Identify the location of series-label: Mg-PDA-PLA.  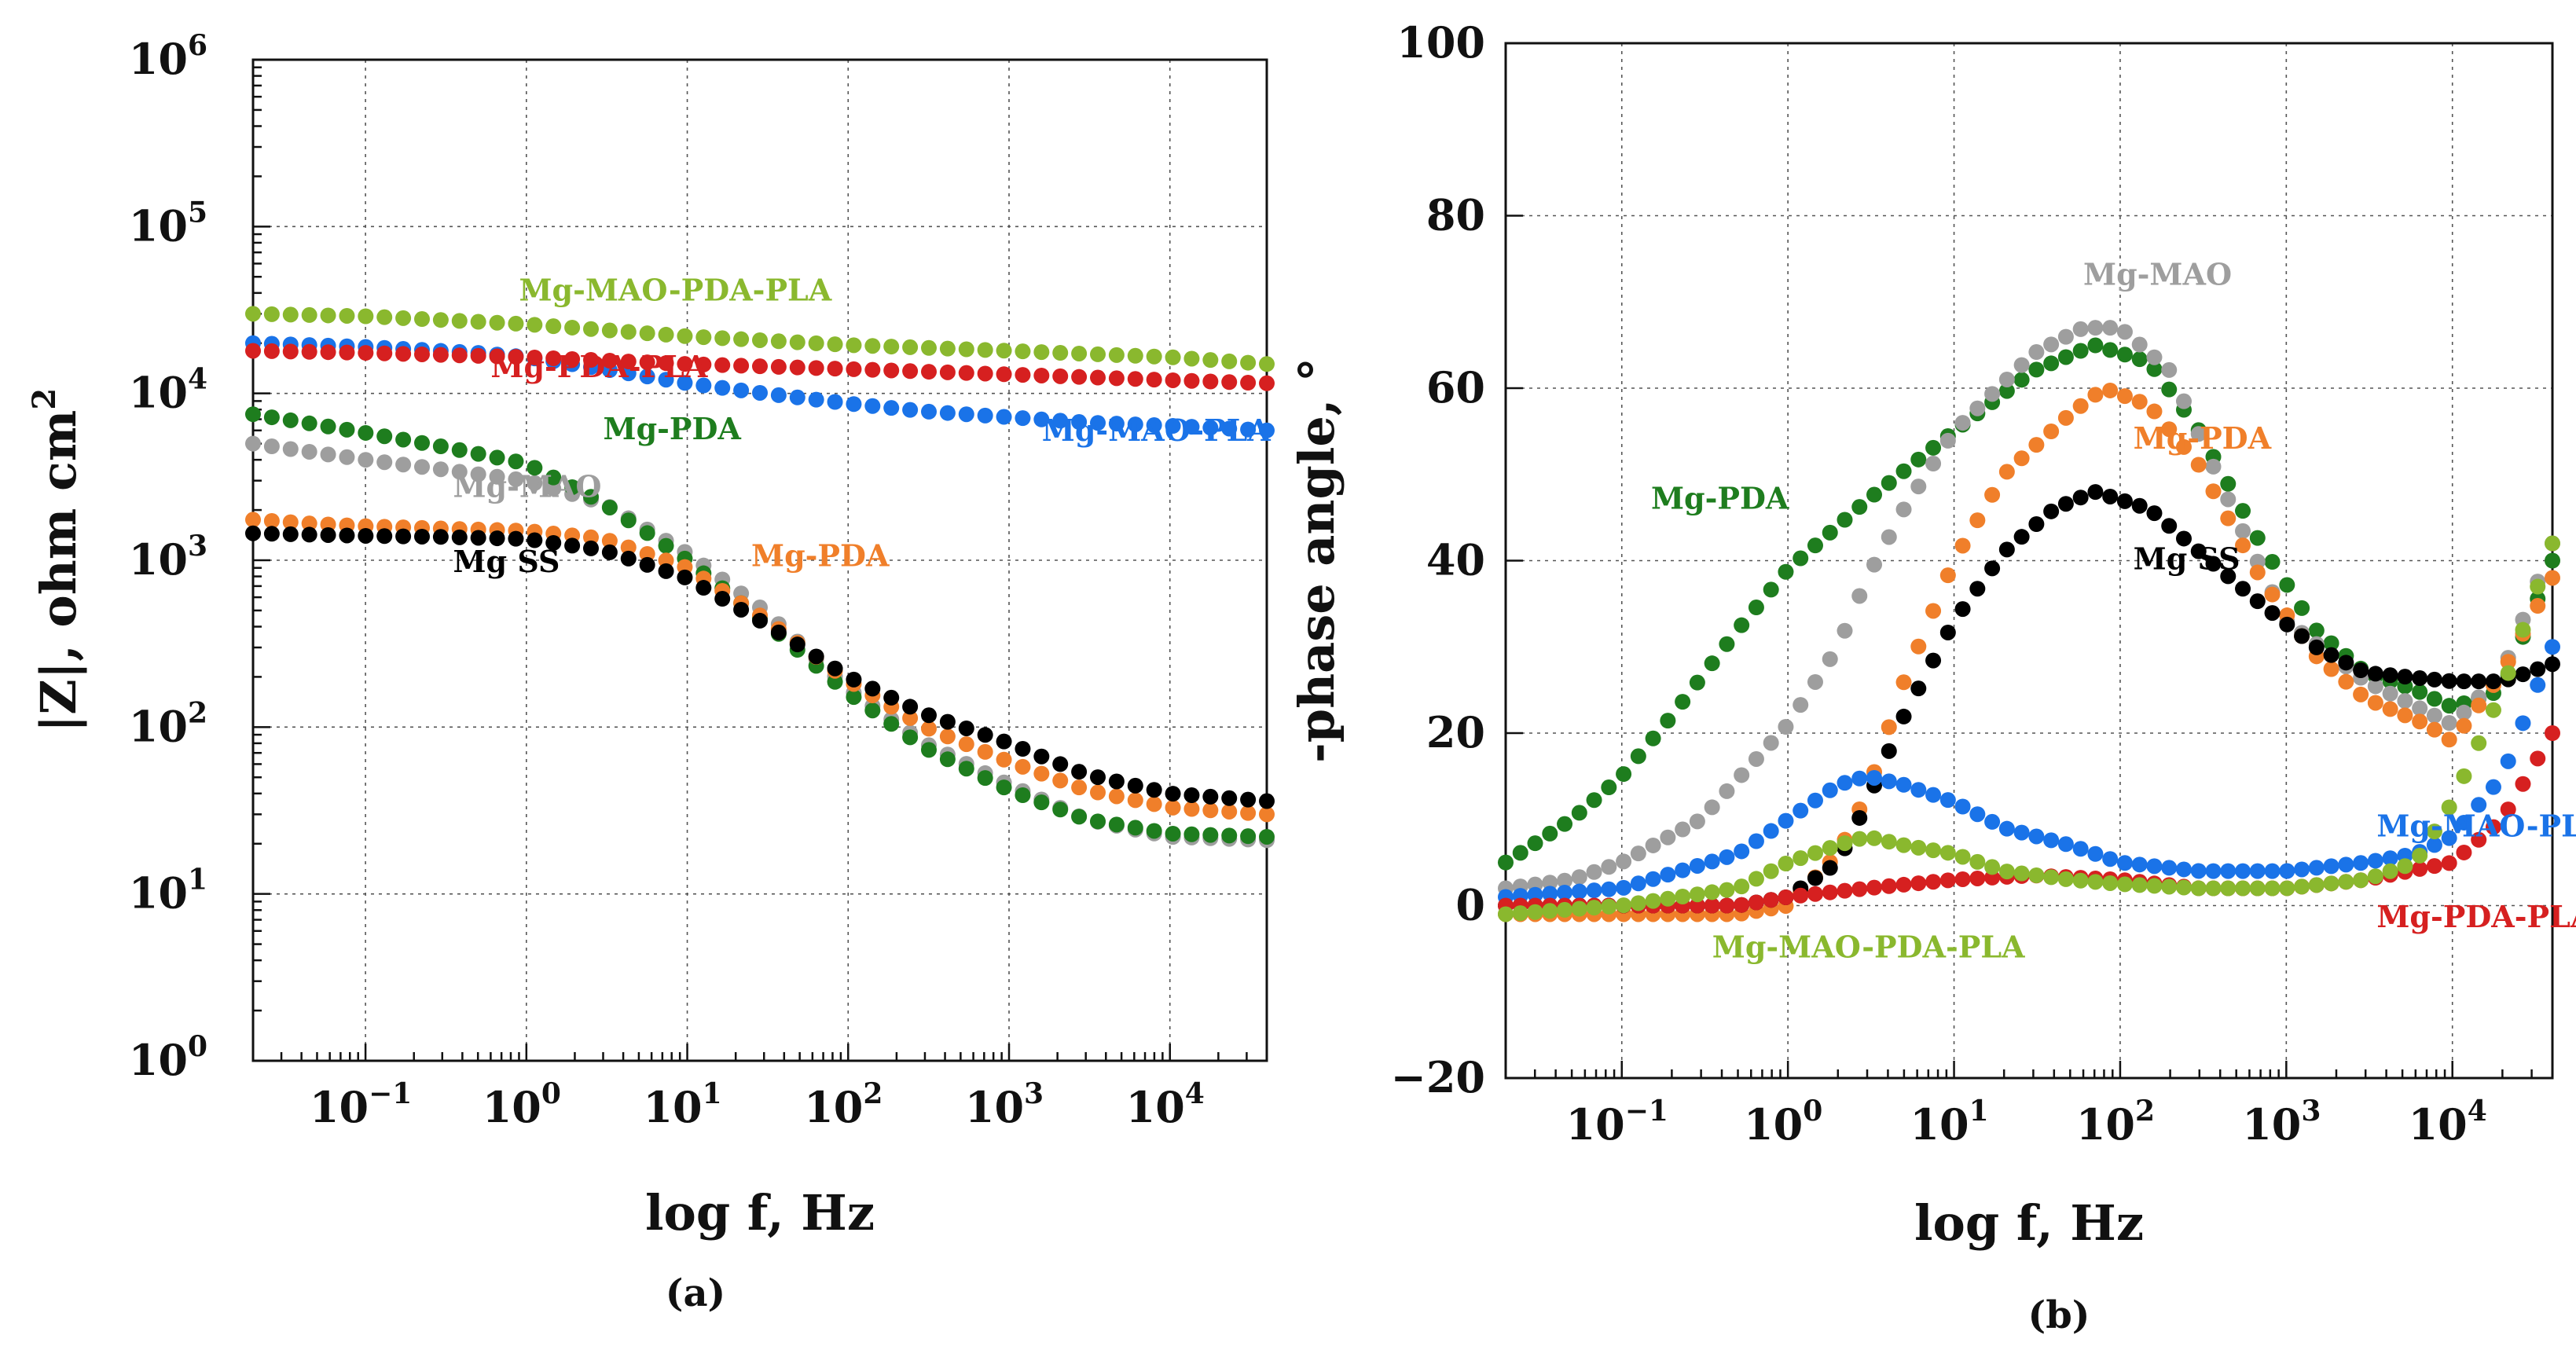
(2476, 916).